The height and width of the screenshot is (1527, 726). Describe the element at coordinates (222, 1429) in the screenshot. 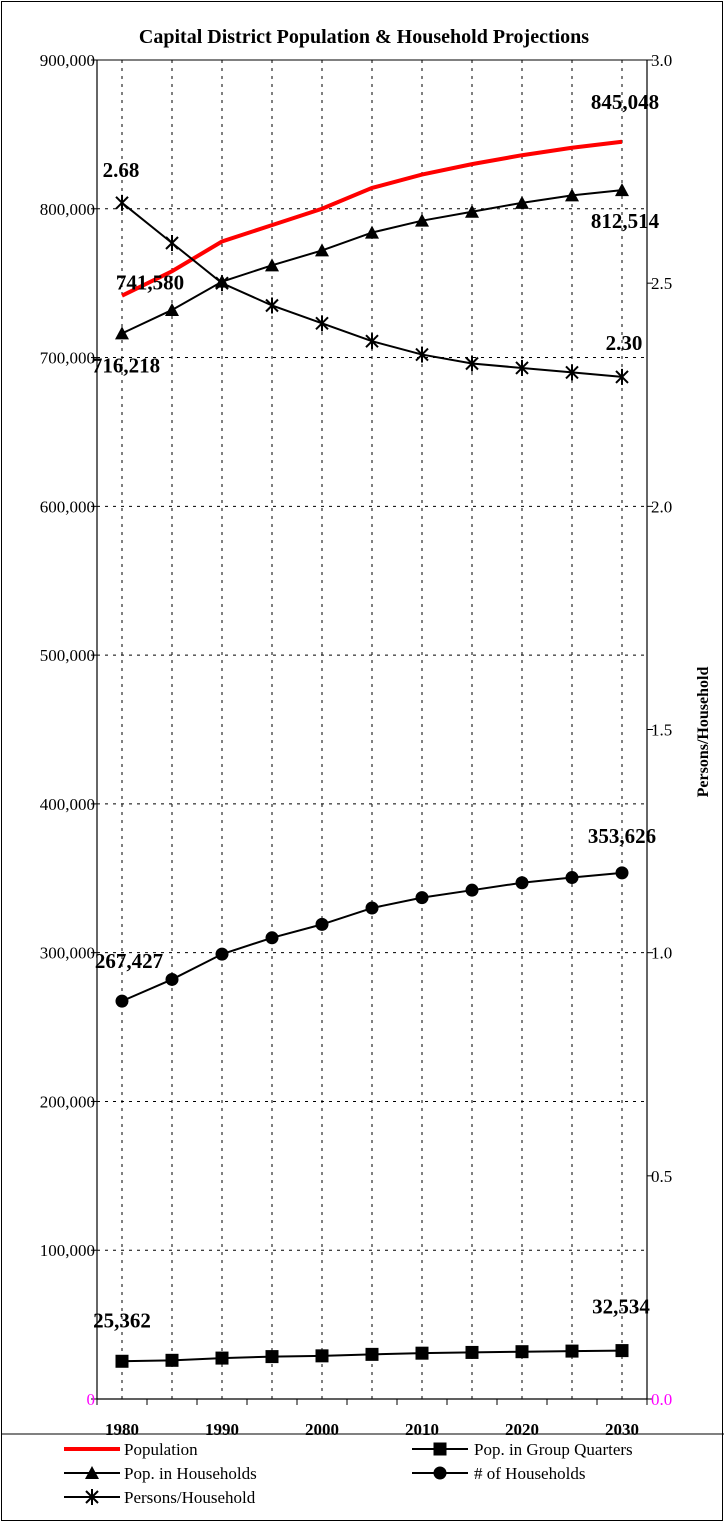

I see `x-tick-label: 1990` at that location.